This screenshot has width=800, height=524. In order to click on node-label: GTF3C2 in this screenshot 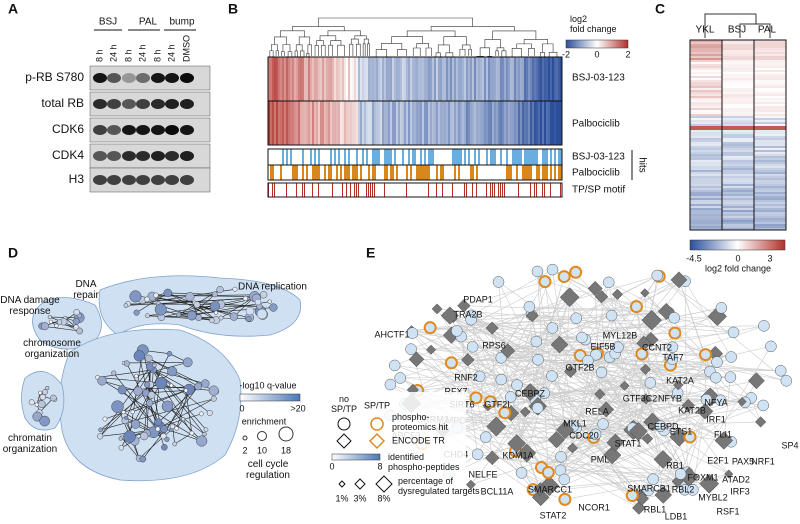, I will do `click(640, 398)`.